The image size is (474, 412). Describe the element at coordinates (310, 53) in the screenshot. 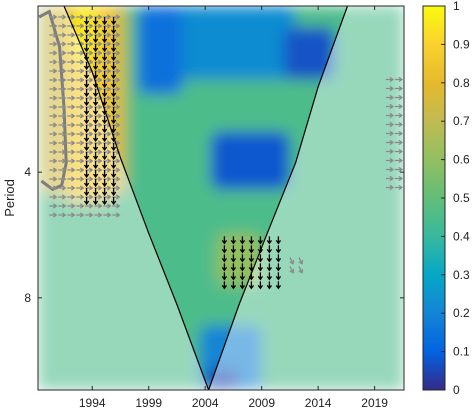

I see `coherence-region` at that location.